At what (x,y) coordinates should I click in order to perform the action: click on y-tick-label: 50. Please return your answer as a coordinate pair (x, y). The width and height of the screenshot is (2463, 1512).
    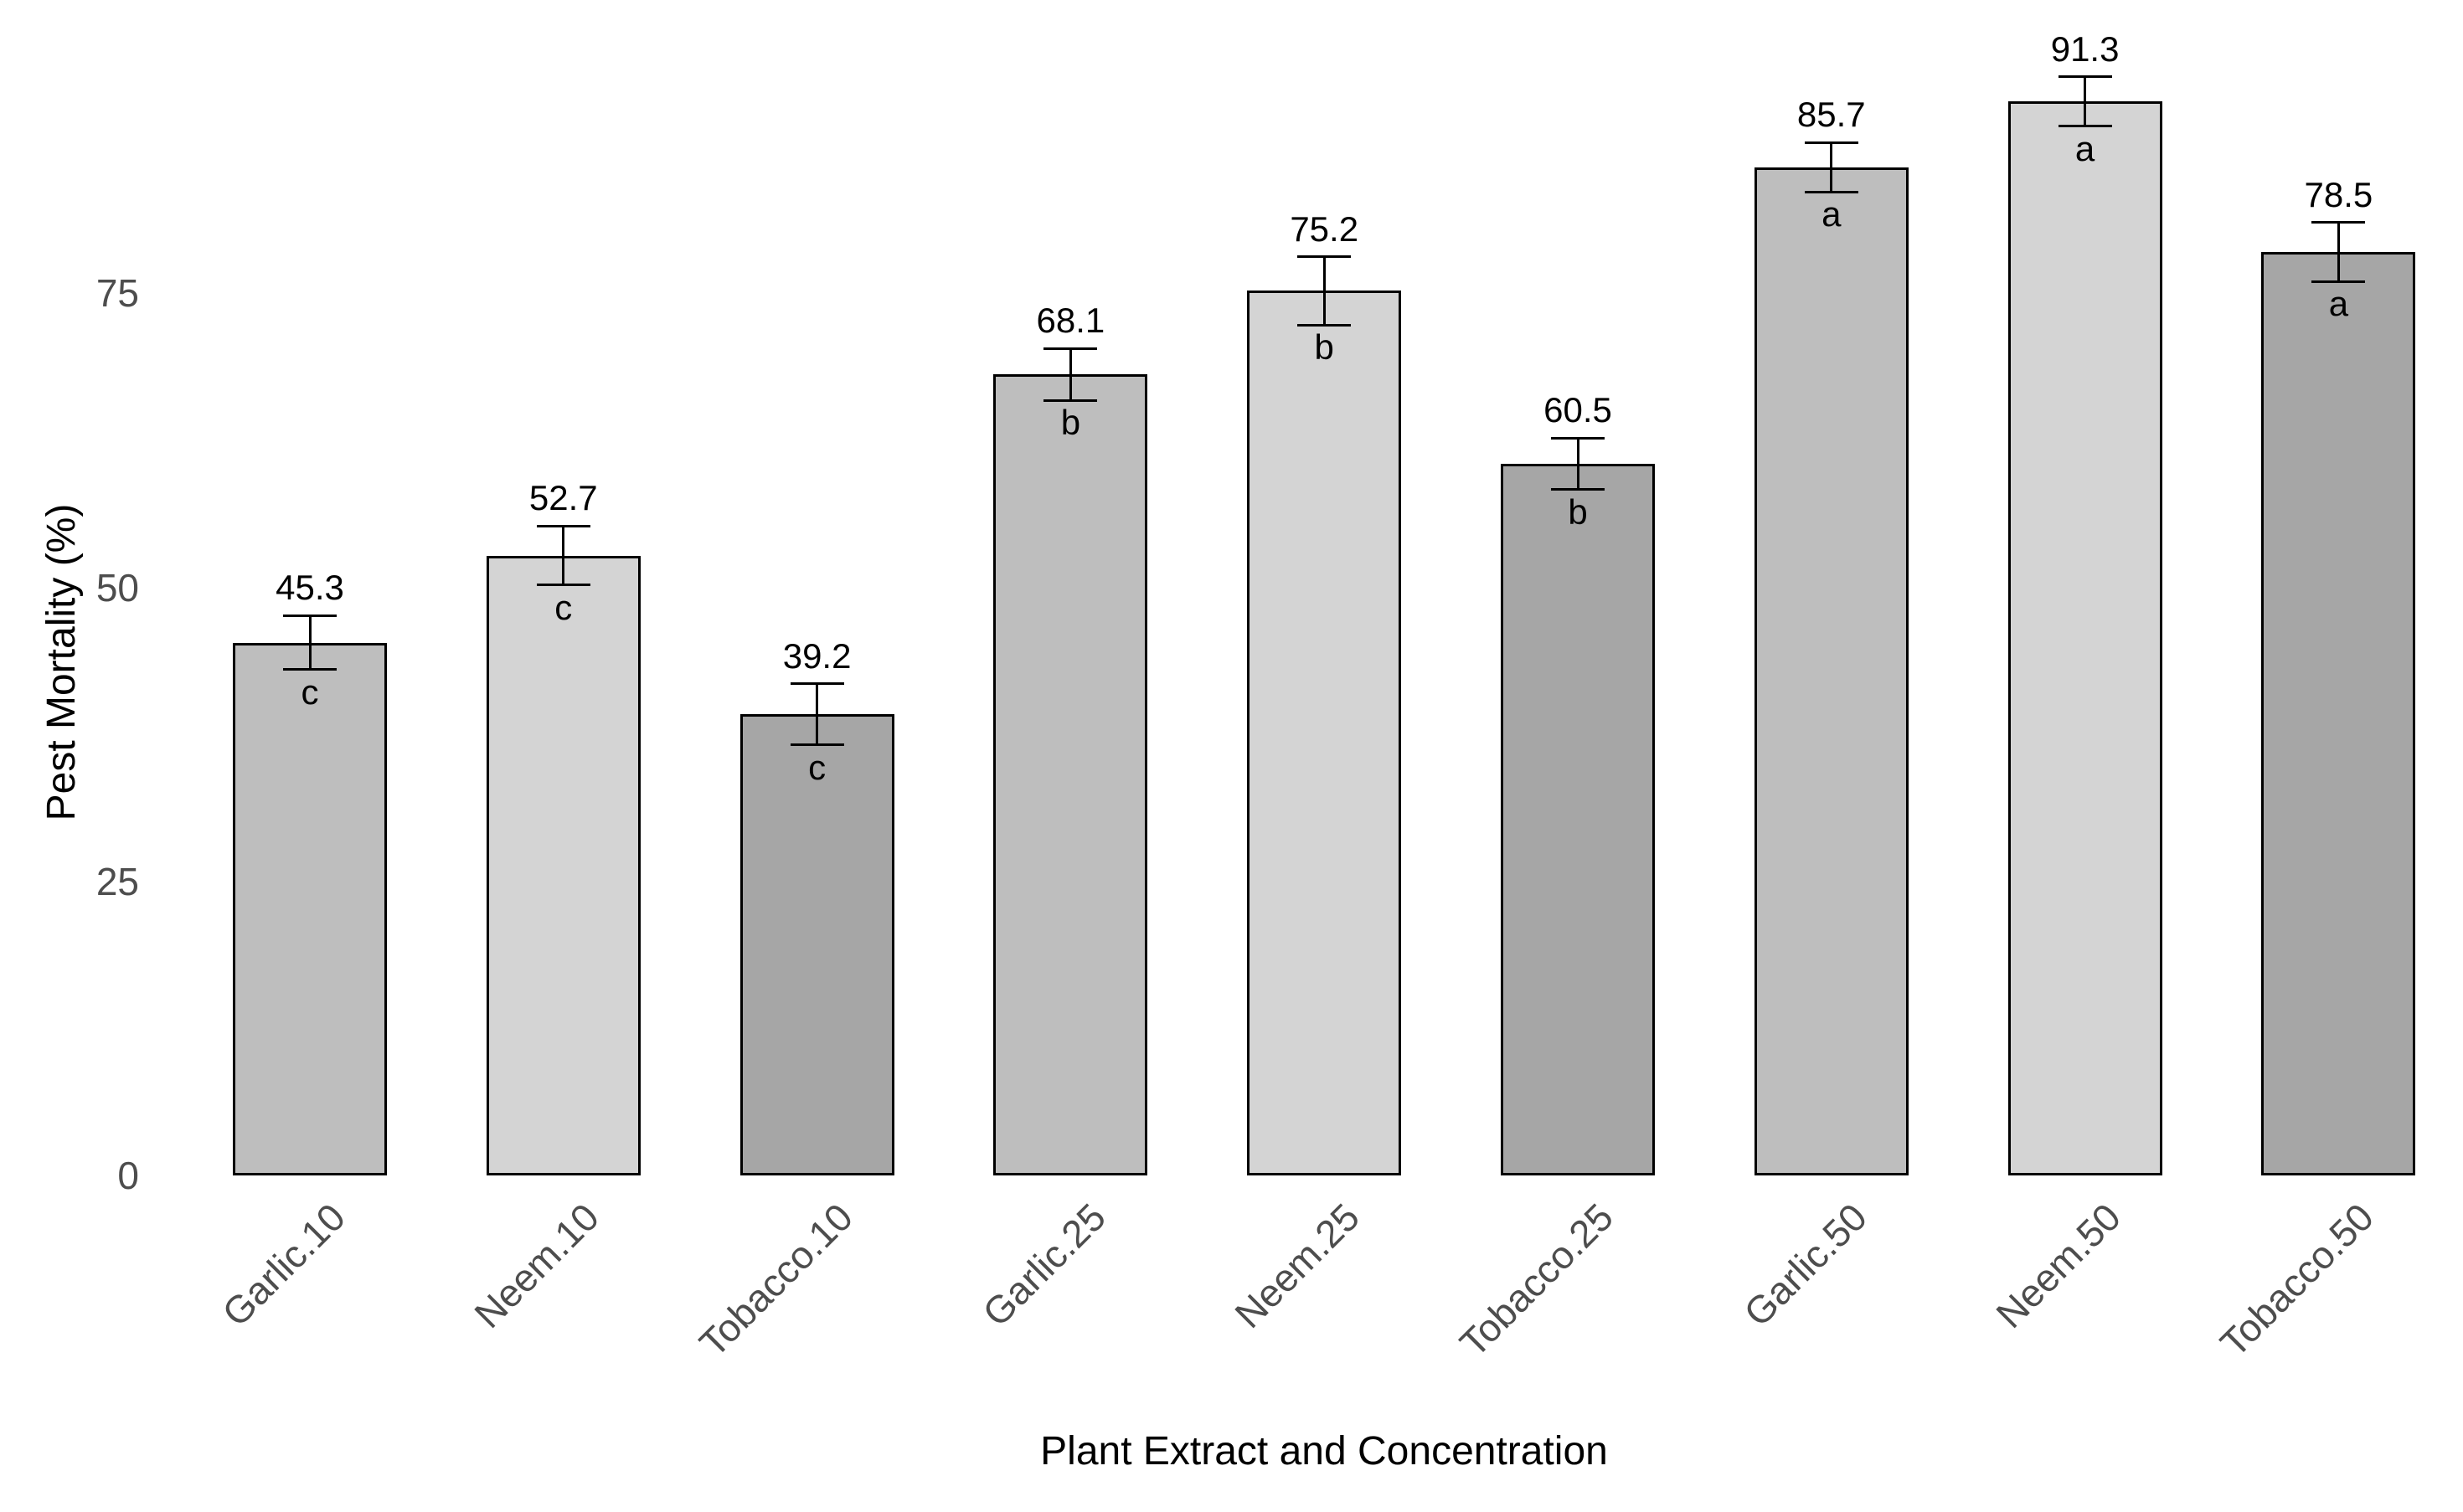
    Looking at the image, I should click on (117, 587).